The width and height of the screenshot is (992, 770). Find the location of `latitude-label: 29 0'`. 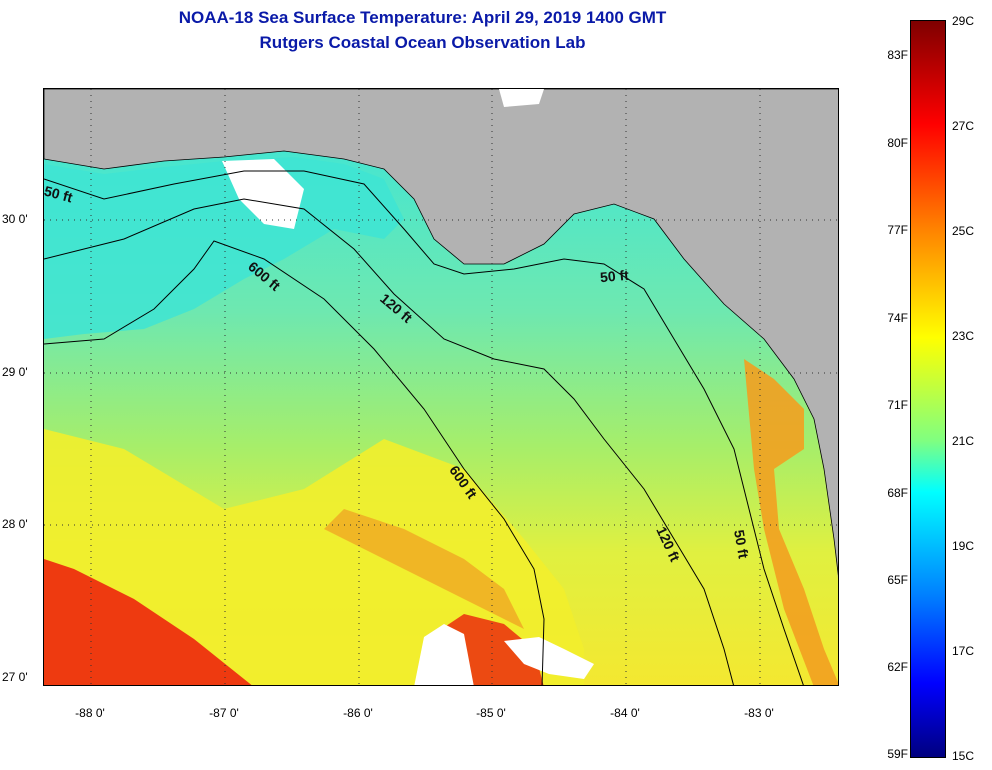

latitude-label: 29 0' is located at coordinates (15, 372).